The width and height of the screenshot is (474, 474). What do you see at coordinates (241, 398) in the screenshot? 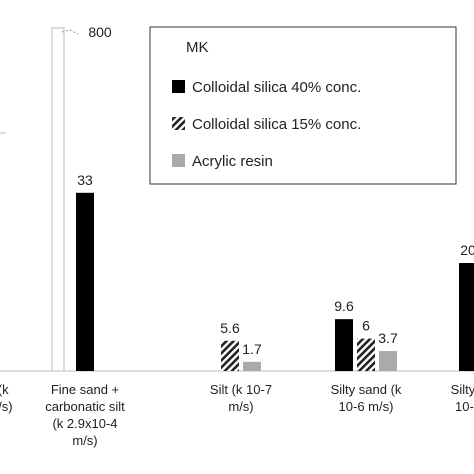
I see `category-label: Silt (k 10-7 m/s)` at bounding box center [241, 398].